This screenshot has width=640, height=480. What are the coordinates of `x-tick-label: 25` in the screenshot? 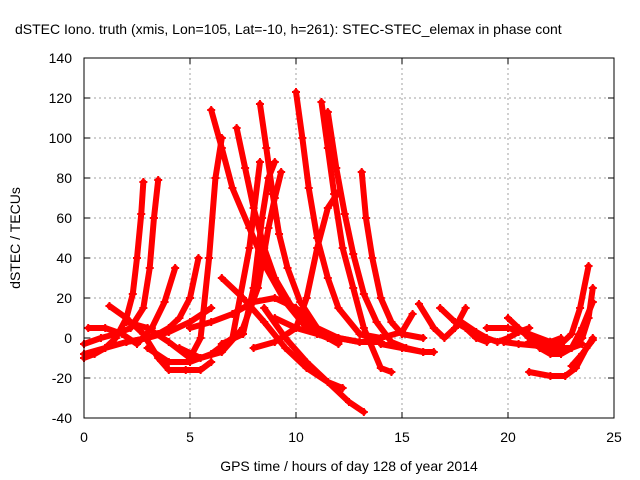 It's located at (614, 437).